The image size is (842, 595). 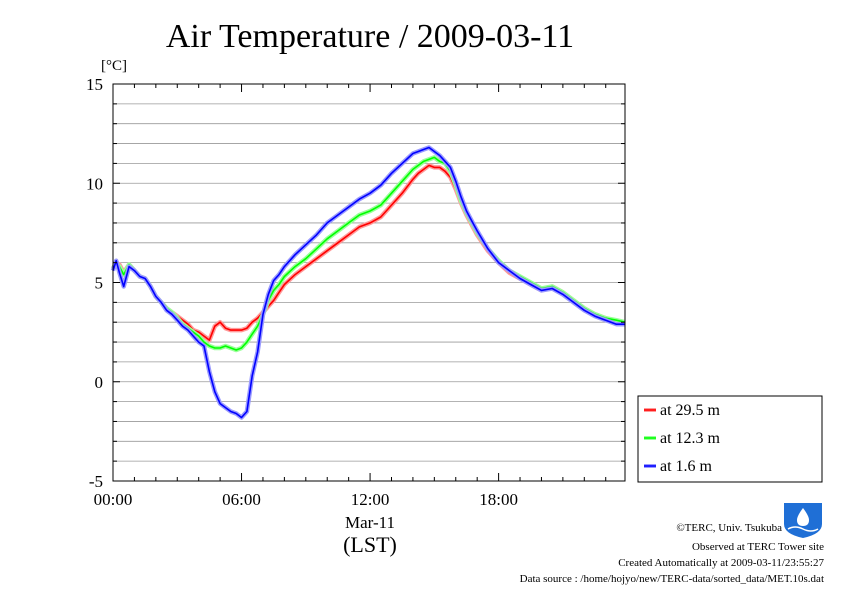 What do you see at coordinates (803, 529) in the screenshot?
I see `terc-logo-wave` at bounding box center [803, 529].